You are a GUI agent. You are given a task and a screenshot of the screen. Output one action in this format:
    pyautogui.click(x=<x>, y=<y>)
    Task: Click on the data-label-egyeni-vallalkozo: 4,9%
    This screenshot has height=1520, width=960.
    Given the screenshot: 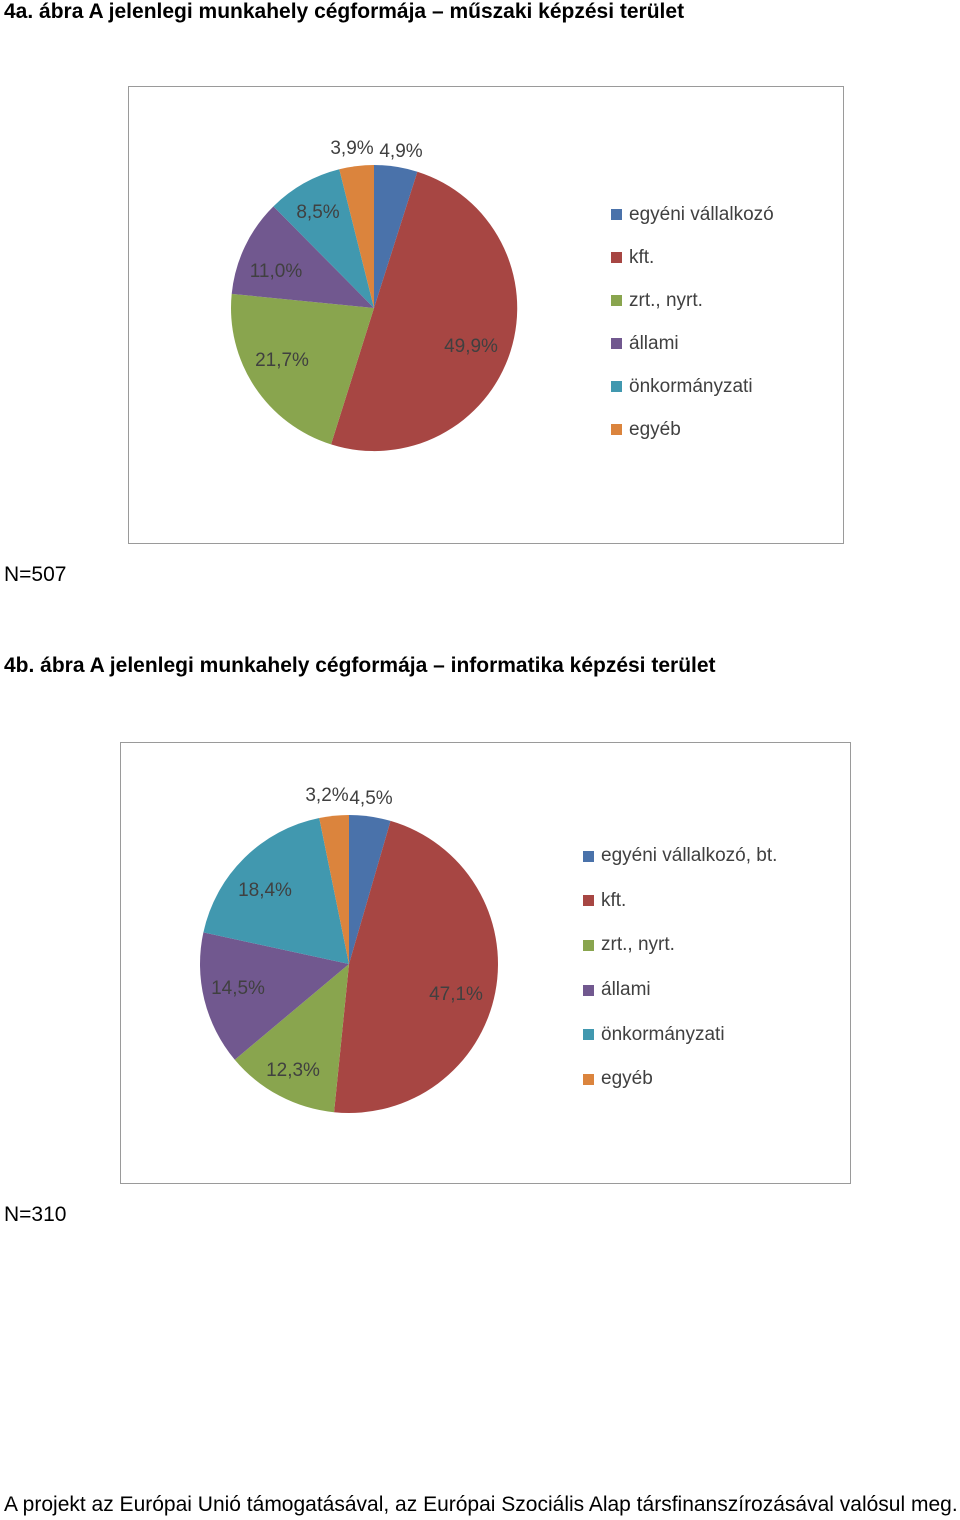 What is the action you would take?
    pyautogui.click(x=400, y=151)
    